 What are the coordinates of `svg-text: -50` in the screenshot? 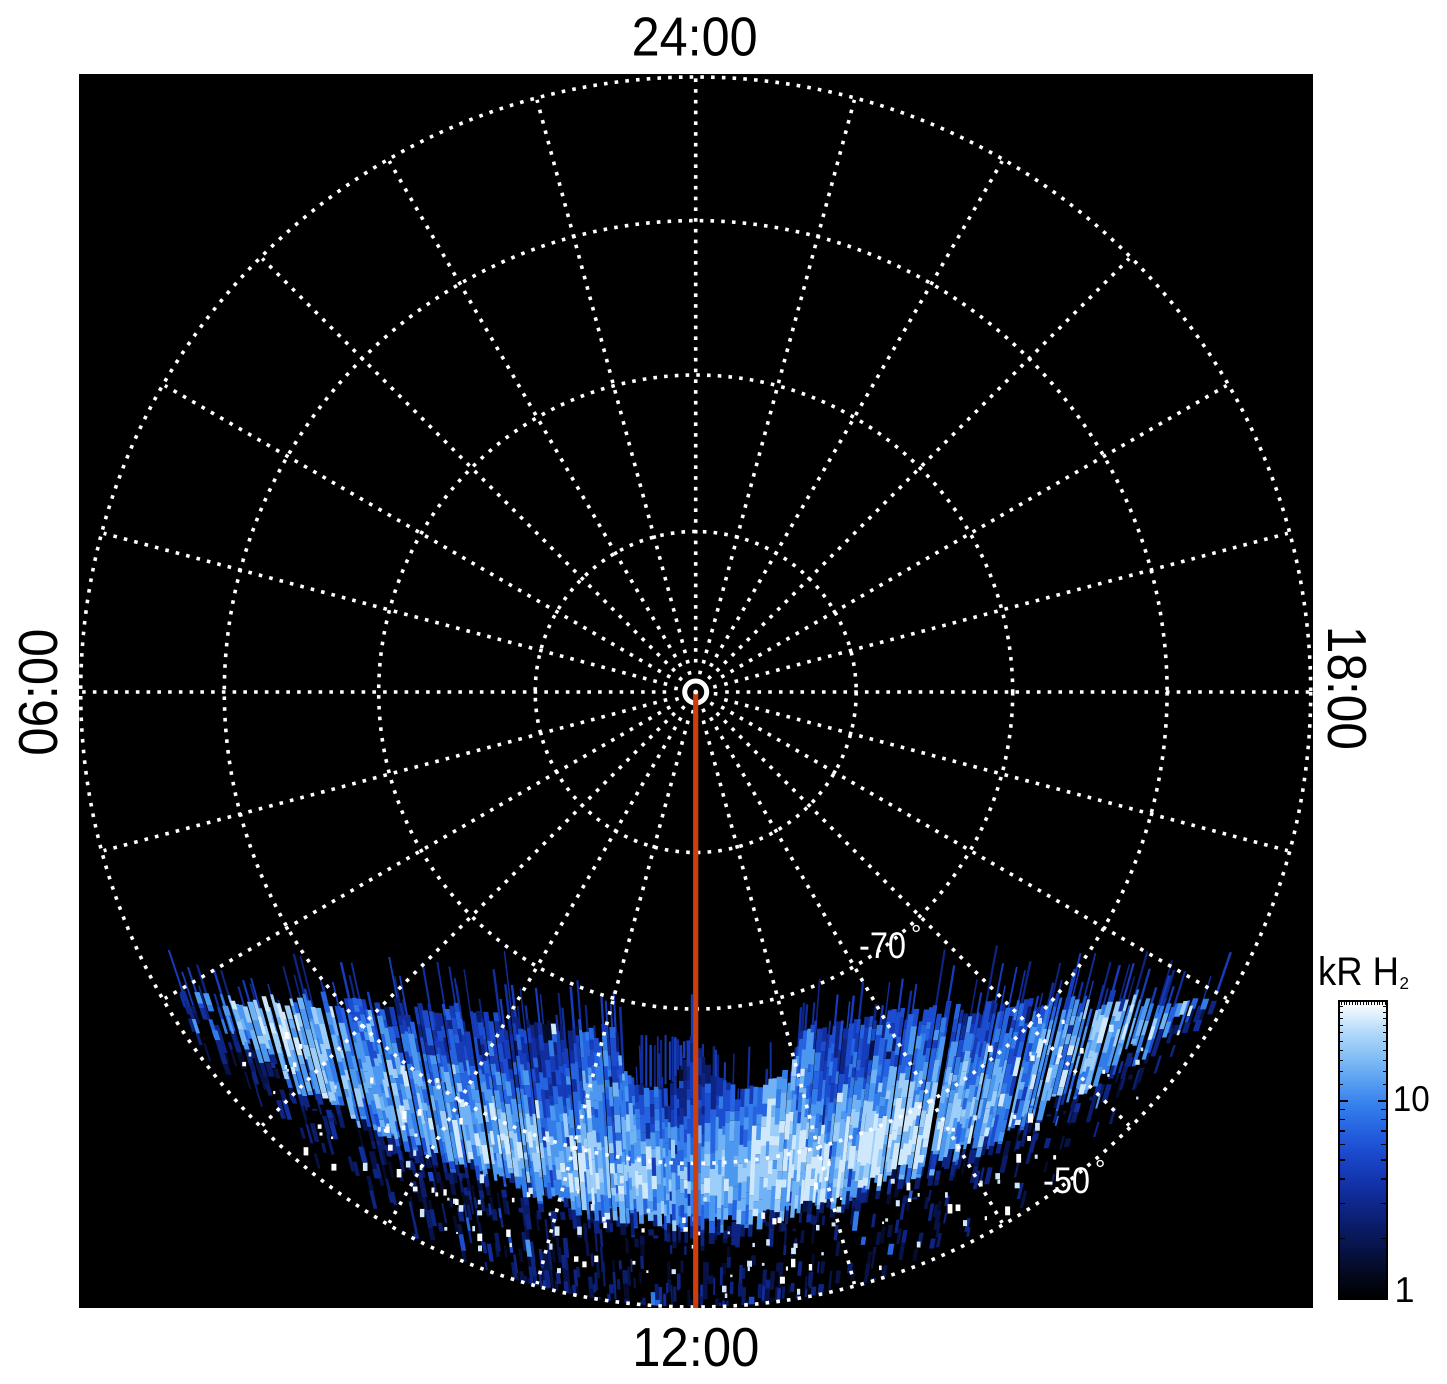 It's located at (1066, 1180).